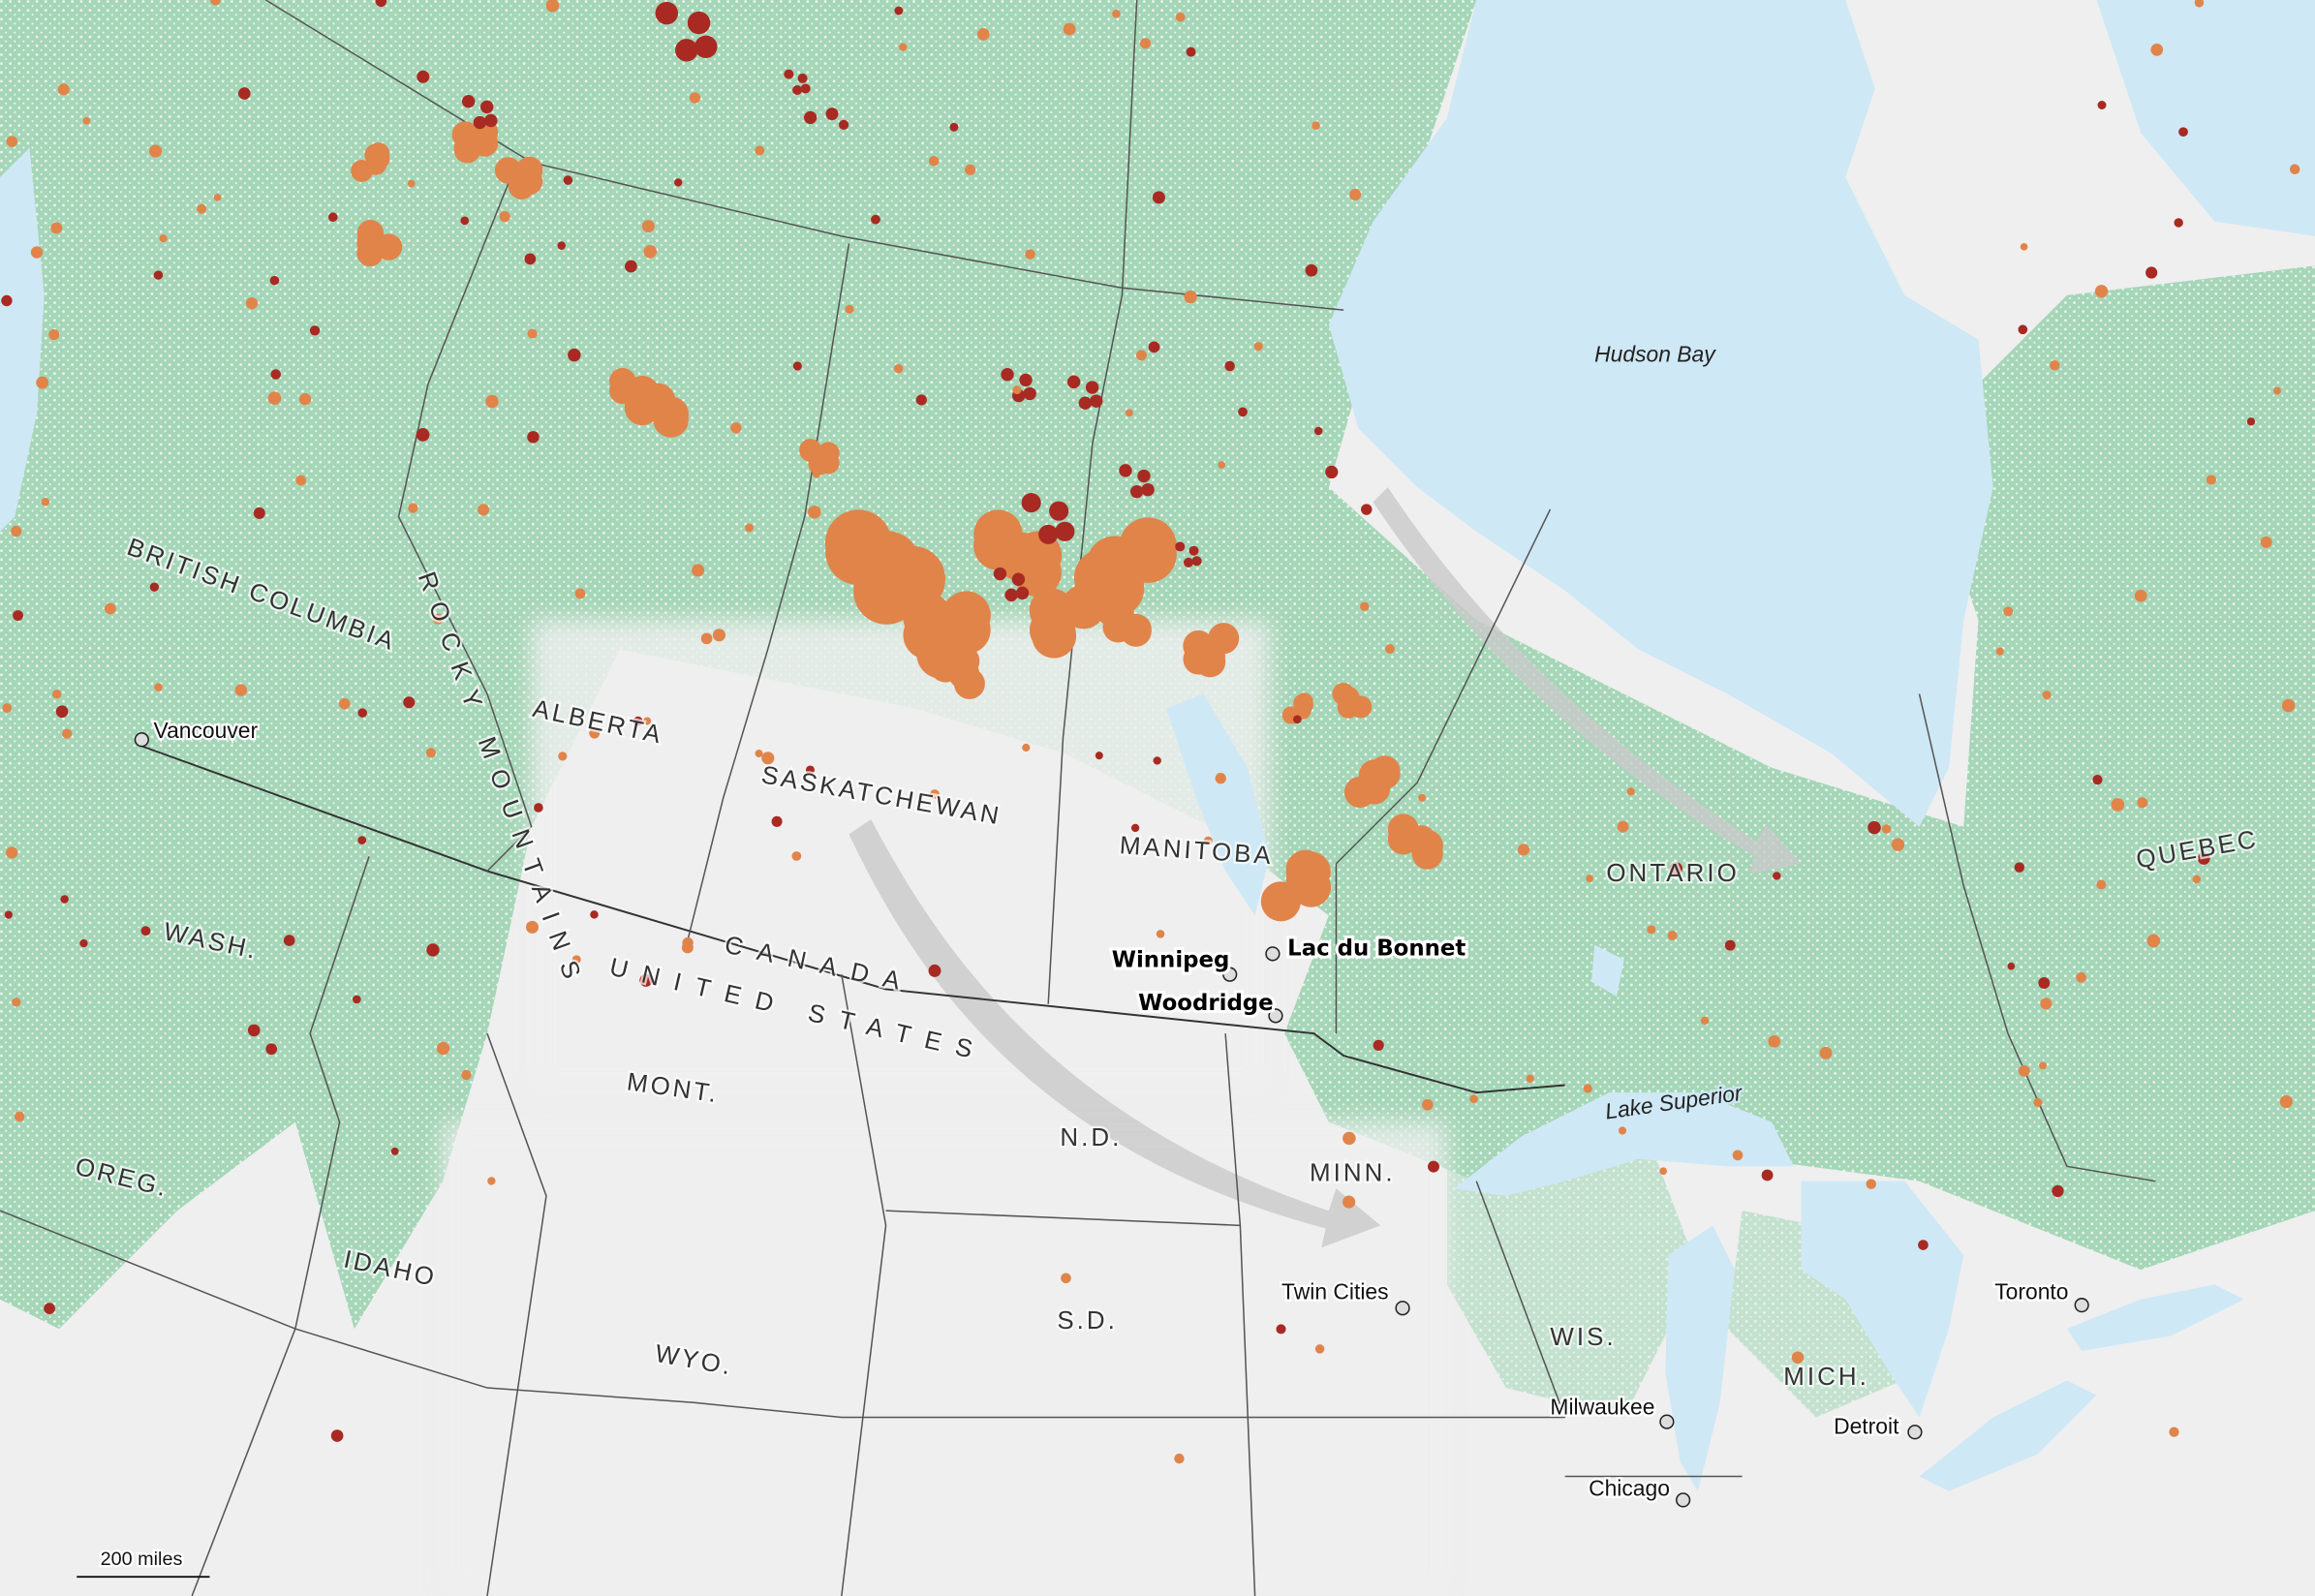  What do you see at coordinates (1673, 873) in the screenshot?
I see `label-ontario: ONTARIO` at bounding box center [1673, 873].